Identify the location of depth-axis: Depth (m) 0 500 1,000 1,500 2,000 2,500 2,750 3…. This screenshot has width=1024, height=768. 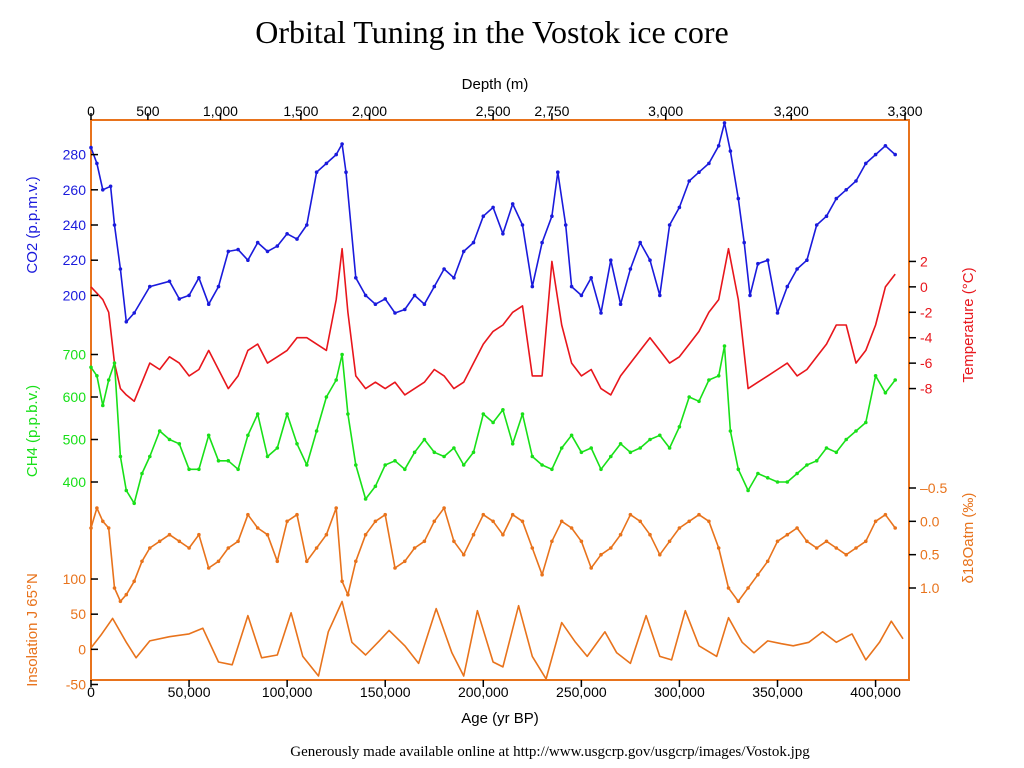
(505, 98).